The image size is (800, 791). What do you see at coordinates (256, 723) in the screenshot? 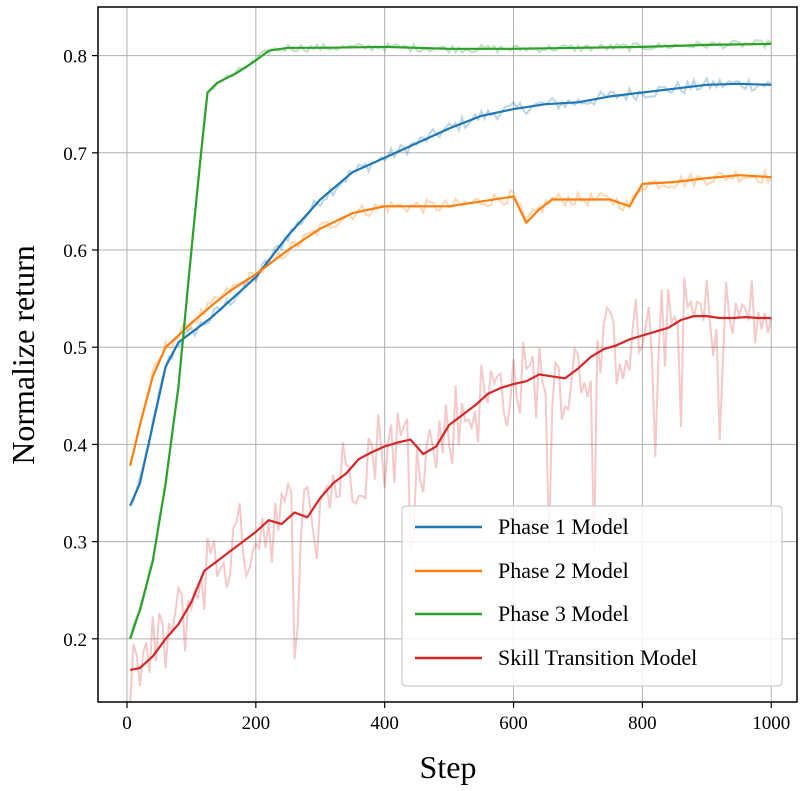
I see `x-tick-label: 200` at bounding box center [256, 723].